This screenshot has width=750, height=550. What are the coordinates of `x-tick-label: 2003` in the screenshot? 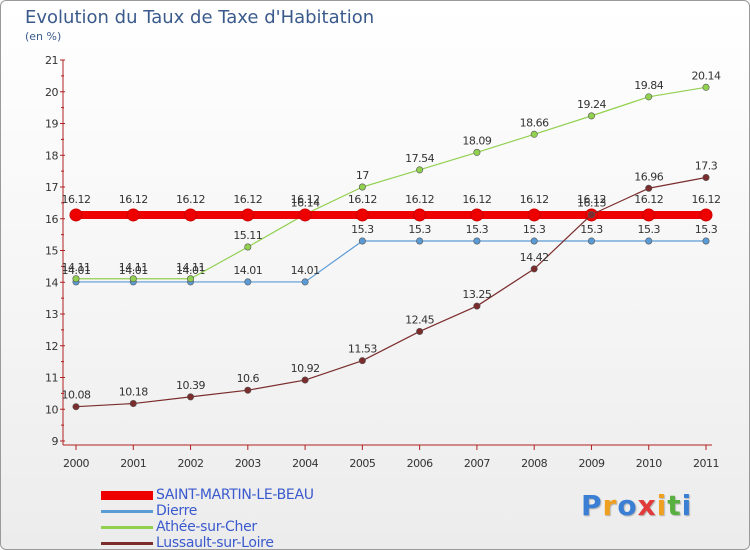 It's located at (248, 463).